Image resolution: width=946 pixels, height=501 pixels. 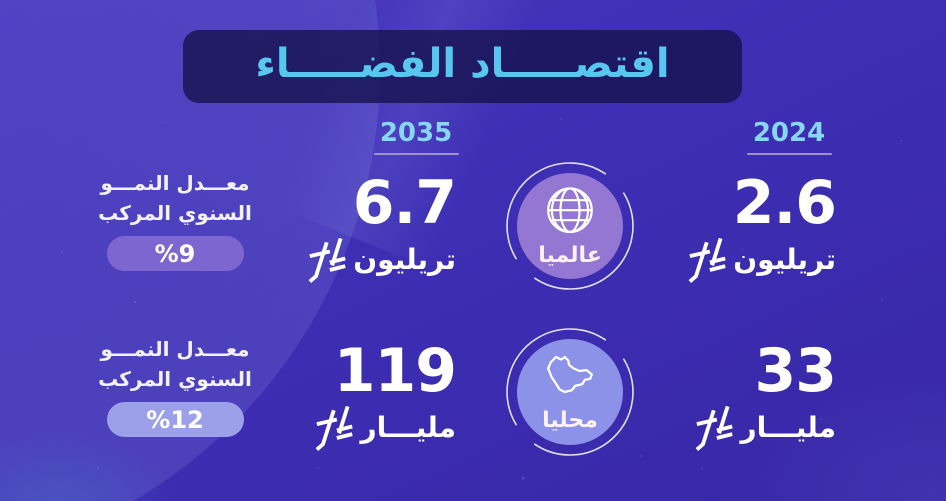 I want to click on year-label: 2035, so click(x=416, y=133).